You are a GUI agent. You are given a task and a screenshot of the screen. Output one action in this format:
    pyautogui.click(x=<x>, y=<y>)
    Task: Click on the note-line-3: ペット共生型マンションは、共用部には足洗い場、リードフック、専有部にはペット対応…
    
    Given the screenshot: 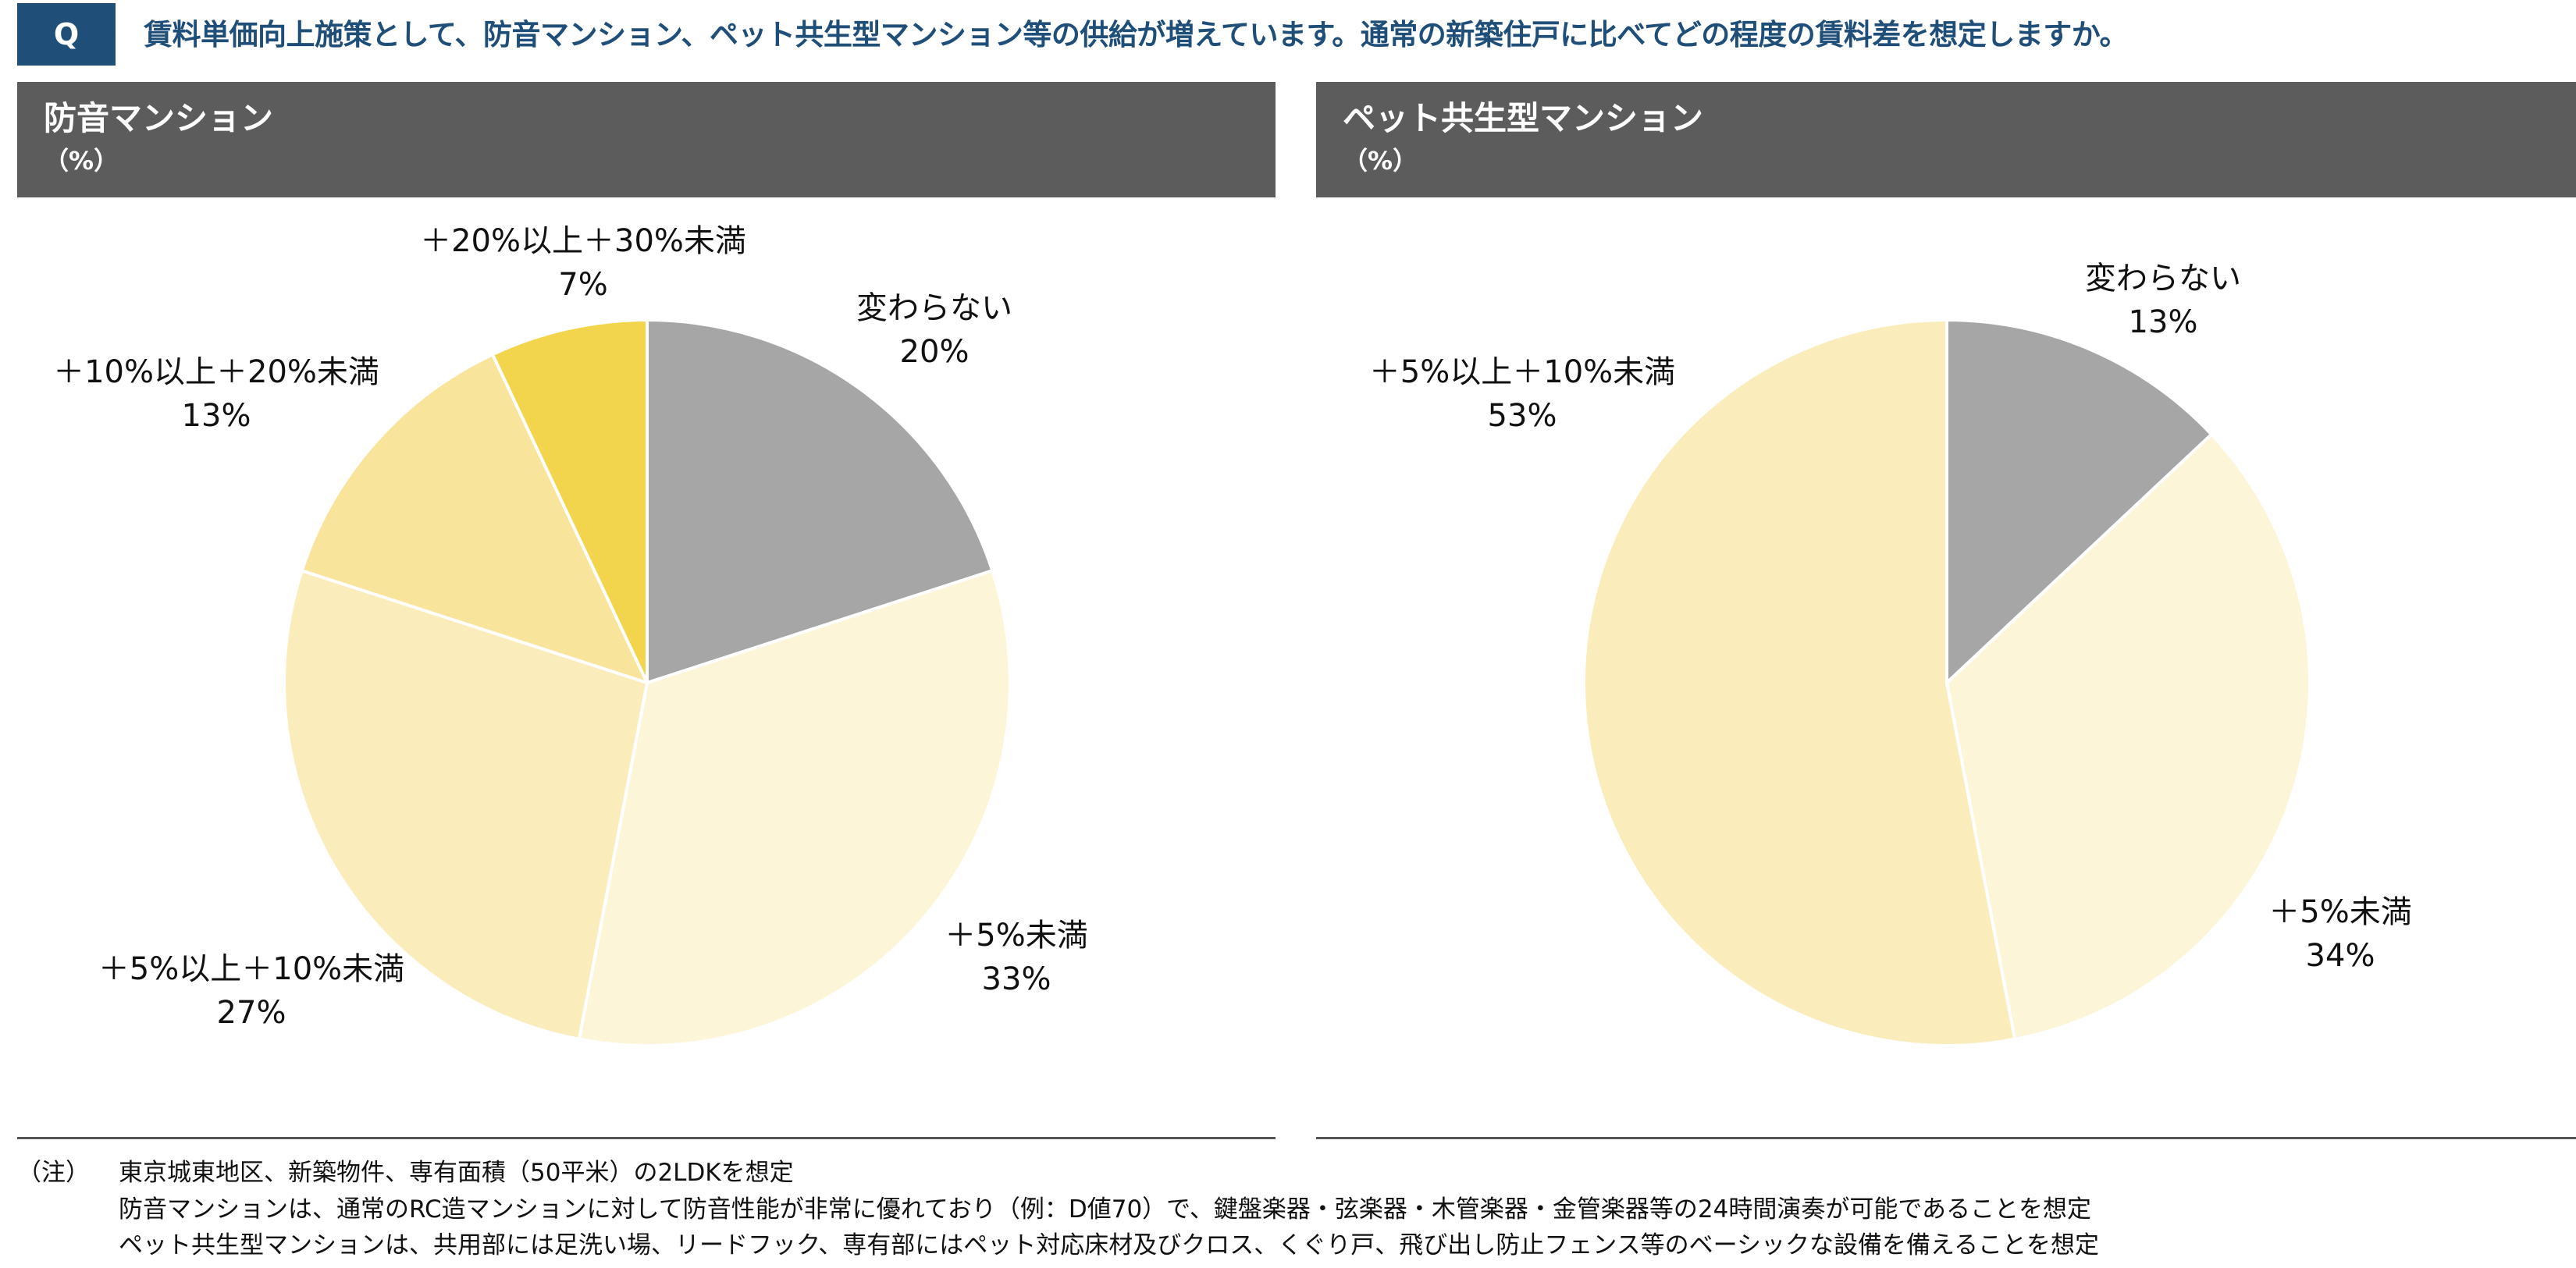 What is the action you would take?
    pyautogui.click(x=1109, y=1245)
    